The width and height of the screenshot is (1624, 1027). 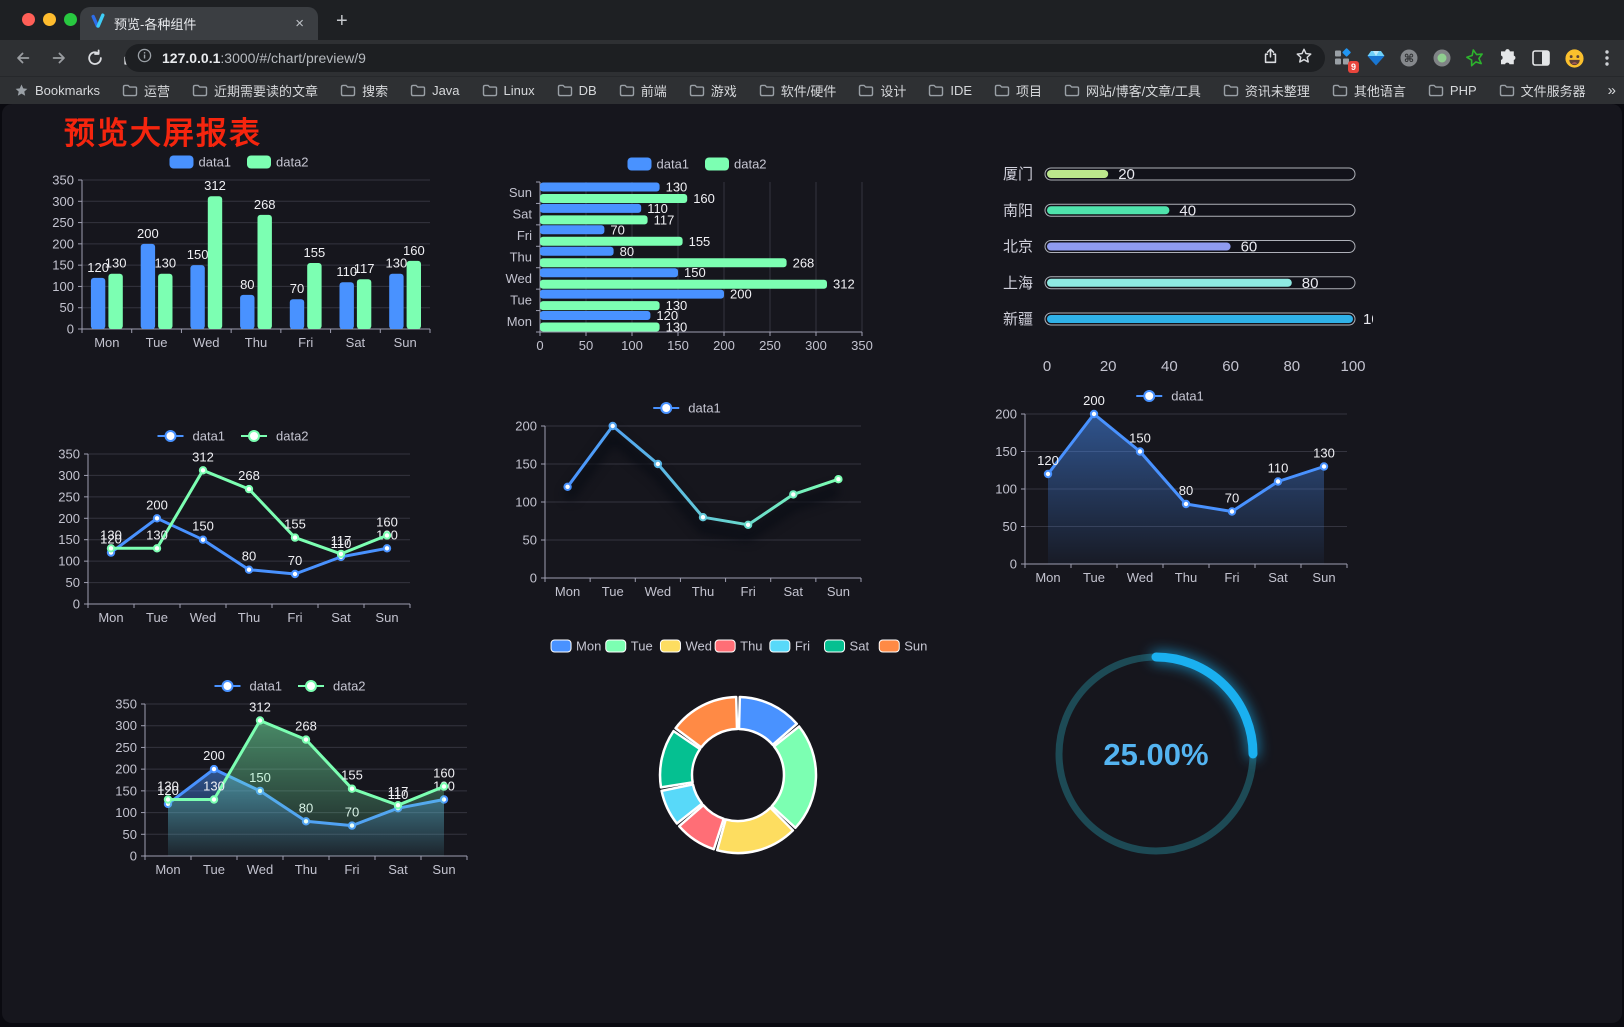 What do you see at coordinates (1607, 58) in the screenshot?
I see `menu-kebab-icon` at bounding box center [1607, 58].